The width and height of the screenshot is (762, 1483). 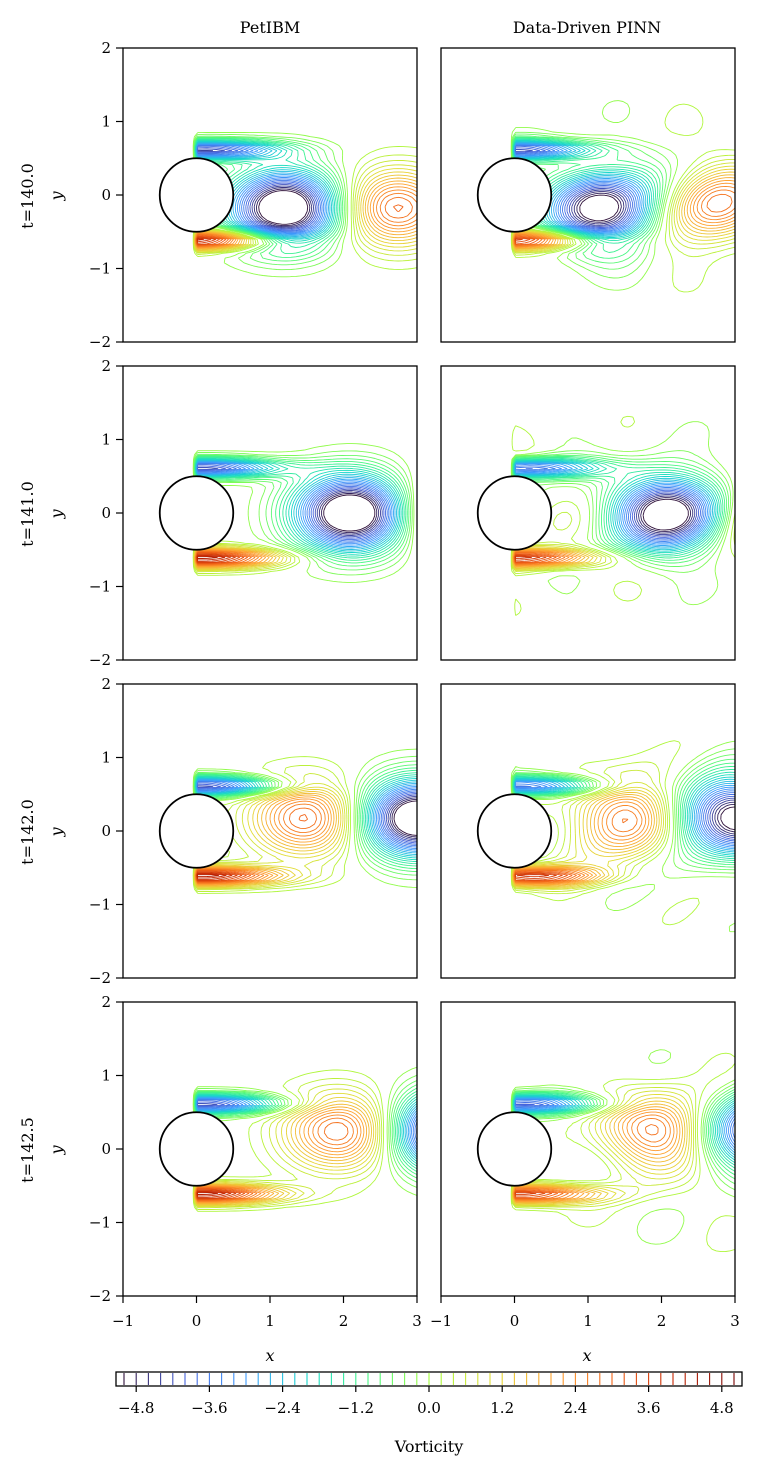 I want to click on y-axis-label-3: y, so click(x=56, y=1150).